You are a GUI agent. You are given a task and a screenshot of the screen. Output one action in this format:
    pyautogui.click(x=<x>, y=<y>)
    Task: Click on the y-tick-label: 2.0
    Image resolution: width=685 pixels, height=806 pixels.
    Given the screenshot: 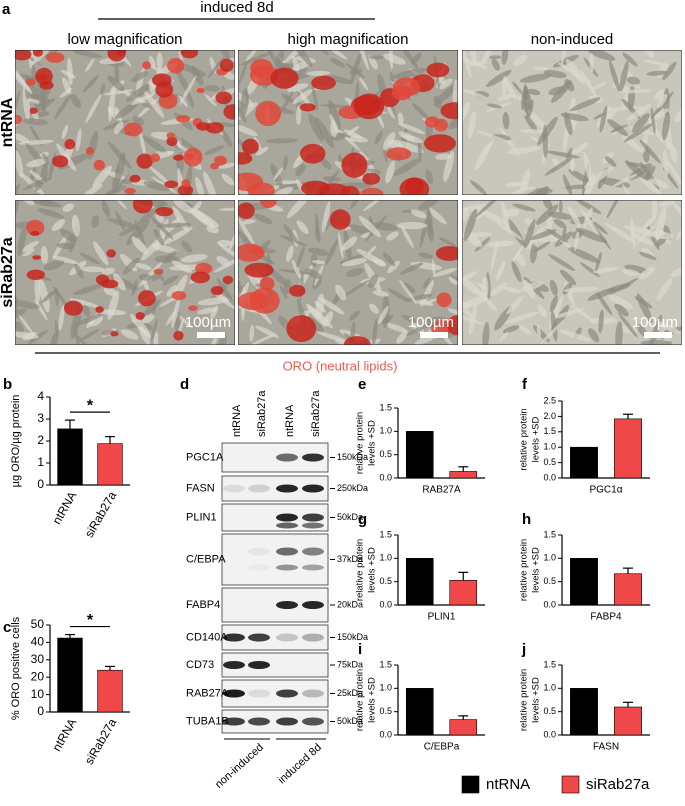 What is the action you would take?
    pyautogui.click(x=549, y=416)
    